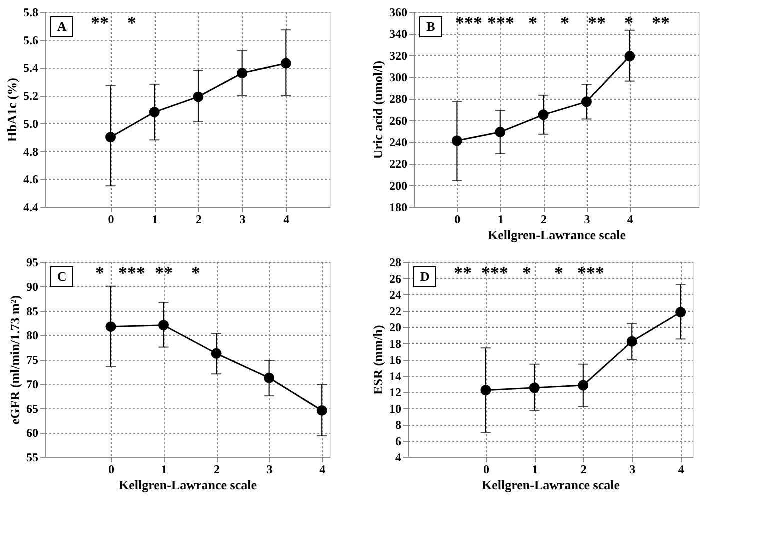 This screenshot has width=768, height=535. Describe the element at coordinates (396, 376) in the screenshot. I see `y-tick-label: 14` at that location.